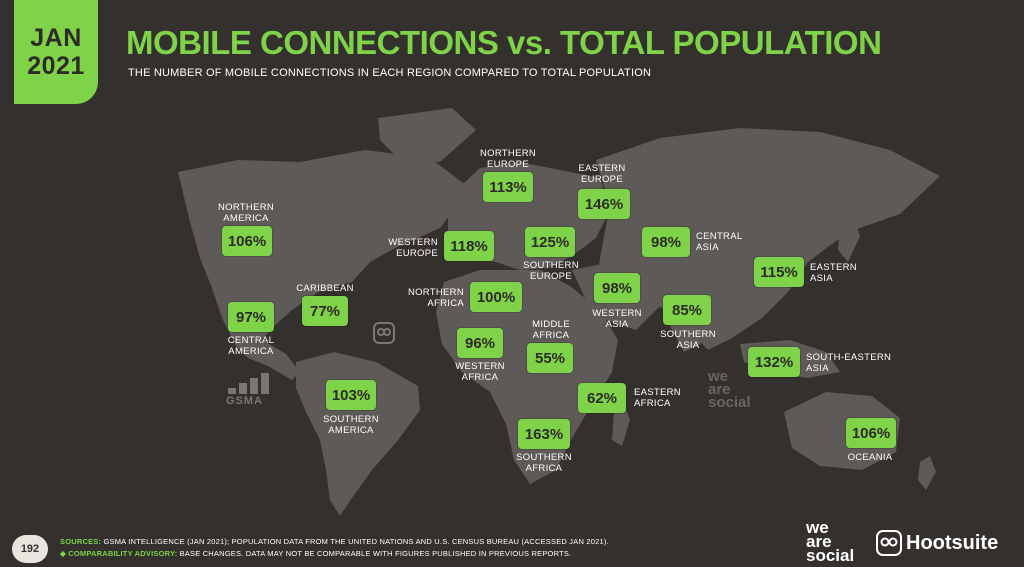 Image resolution: width=1024 pixels, height=567 pixels. Describe the element at coordinates (952, 542) in the screenshot. I see `hootsuite-wordmark: Hootsuite` at that location.